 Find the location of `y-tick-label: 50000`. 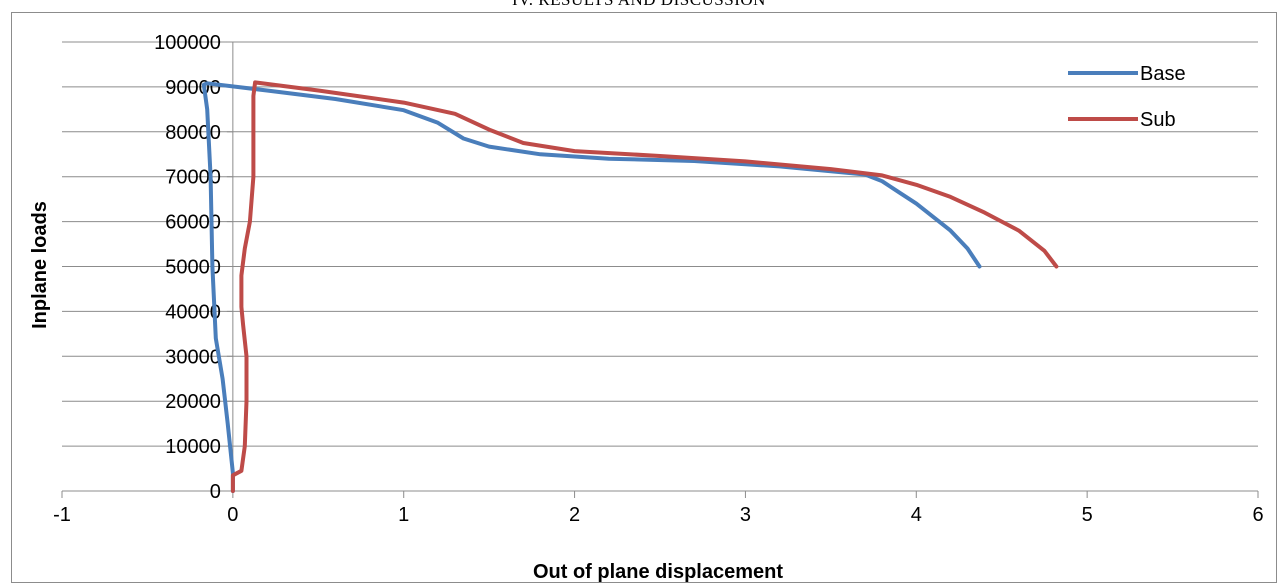

y-tick-label: 50000 is located at coordinates (193, 268).